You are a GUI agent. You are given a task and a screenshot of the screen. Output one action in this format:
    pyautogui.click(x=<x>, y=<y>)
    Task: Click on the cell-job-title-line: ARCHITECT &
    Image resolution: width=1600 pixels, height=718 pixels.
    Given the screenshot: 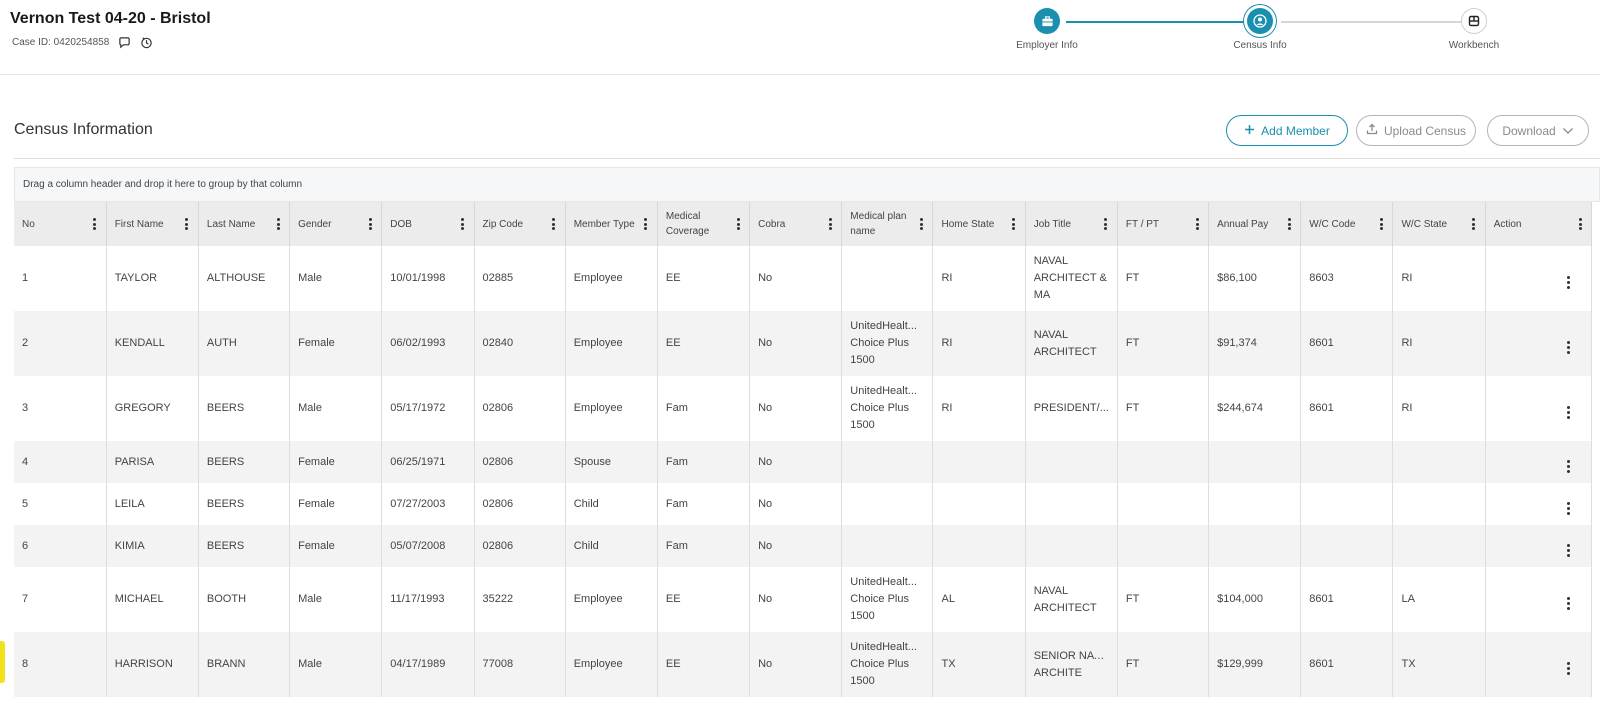 What is the action you would take?
    pyautogui.click(x=1070, y=278)
    